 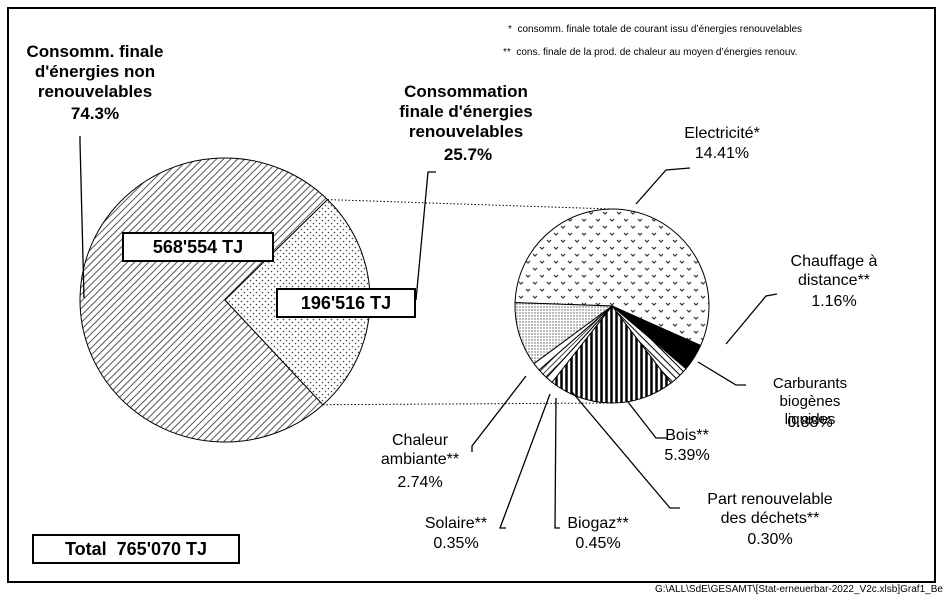 What do you see at coordinates (770, 509) in the screenshot?
I see `slice-label: Part renouvelable des déchets**` at bounding box center [770, 509].